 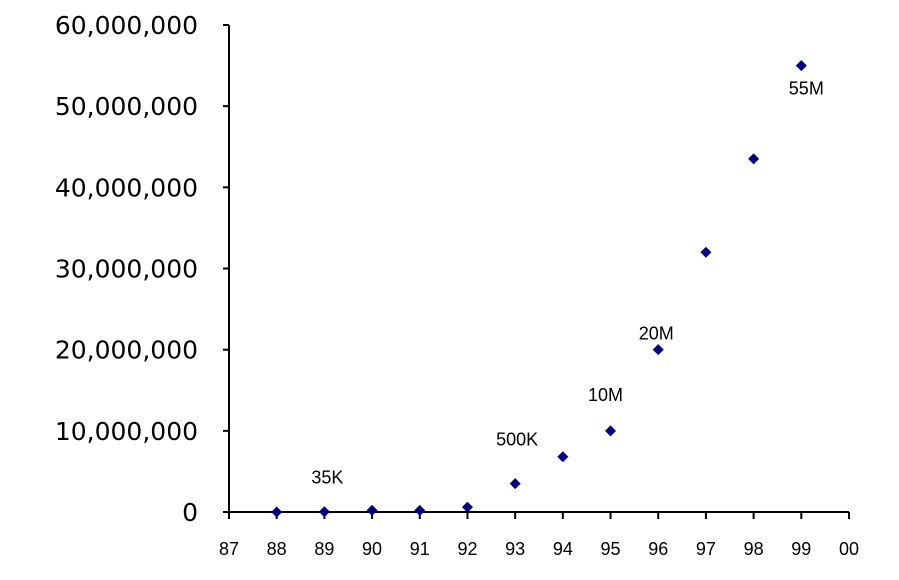 What do you see at coordinates (517, 440) in the screenshot?
I see `data-label: 500K` at bounding box center [517, 440].